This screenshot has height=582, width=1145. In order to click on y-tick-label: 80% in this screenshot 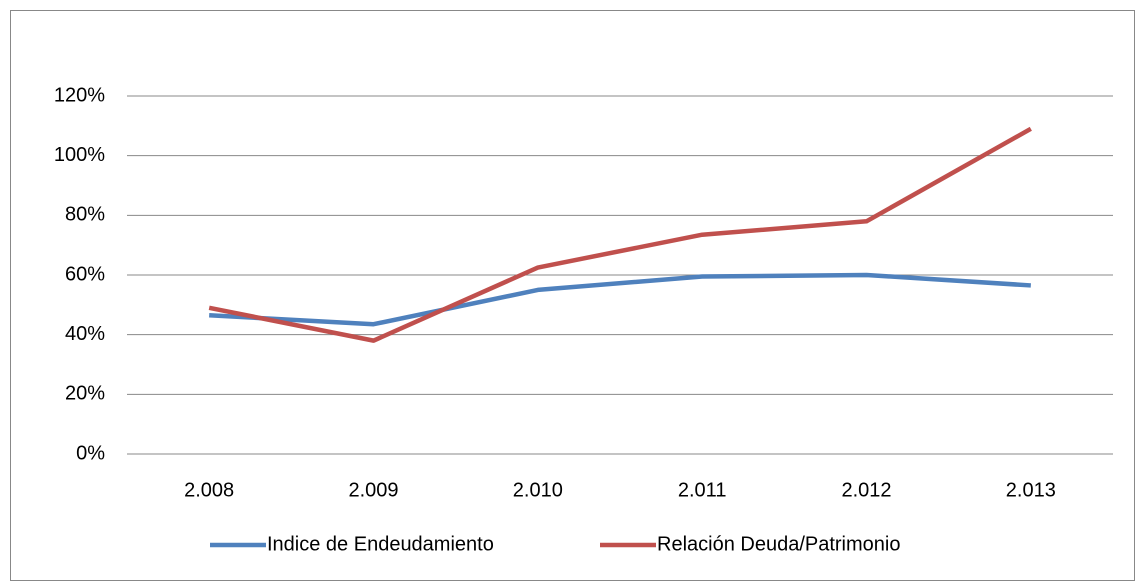, I will do `click(85, 215)`.